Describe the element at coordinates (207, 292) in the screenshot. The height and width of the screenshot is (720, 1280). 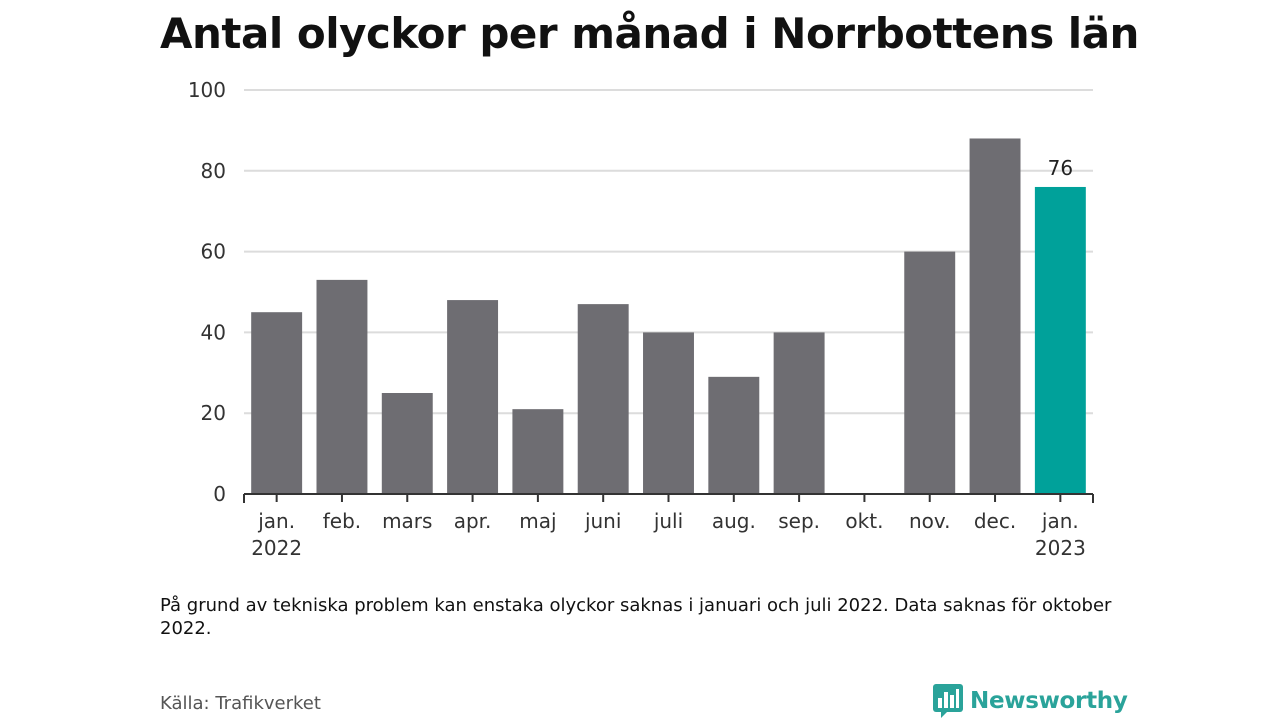
I see `y-axis-ticks: 0 20 40 60 80 100` at that location.